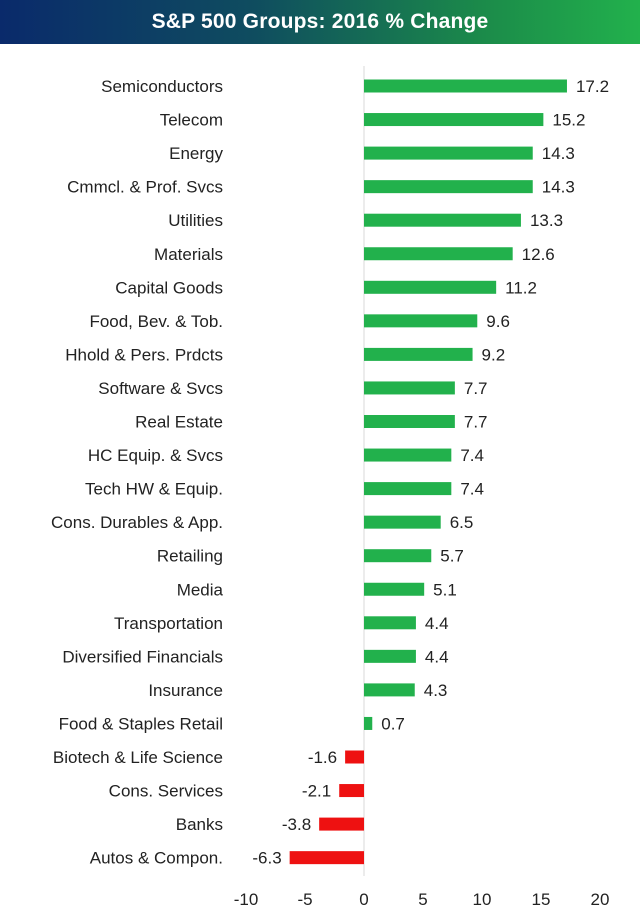  Describe the element at coordinates (199, 824) in the screenshot. I see `category-label: Banks` at that location.